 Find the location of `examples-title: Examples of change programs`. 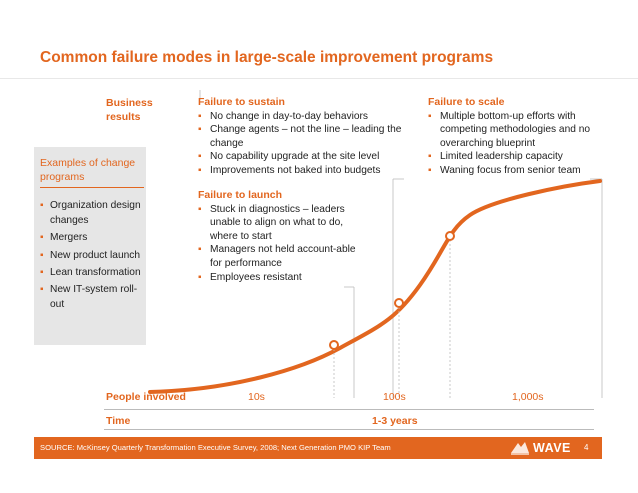

examples-title: Examples of change programs is located at coordinates (88, 170).